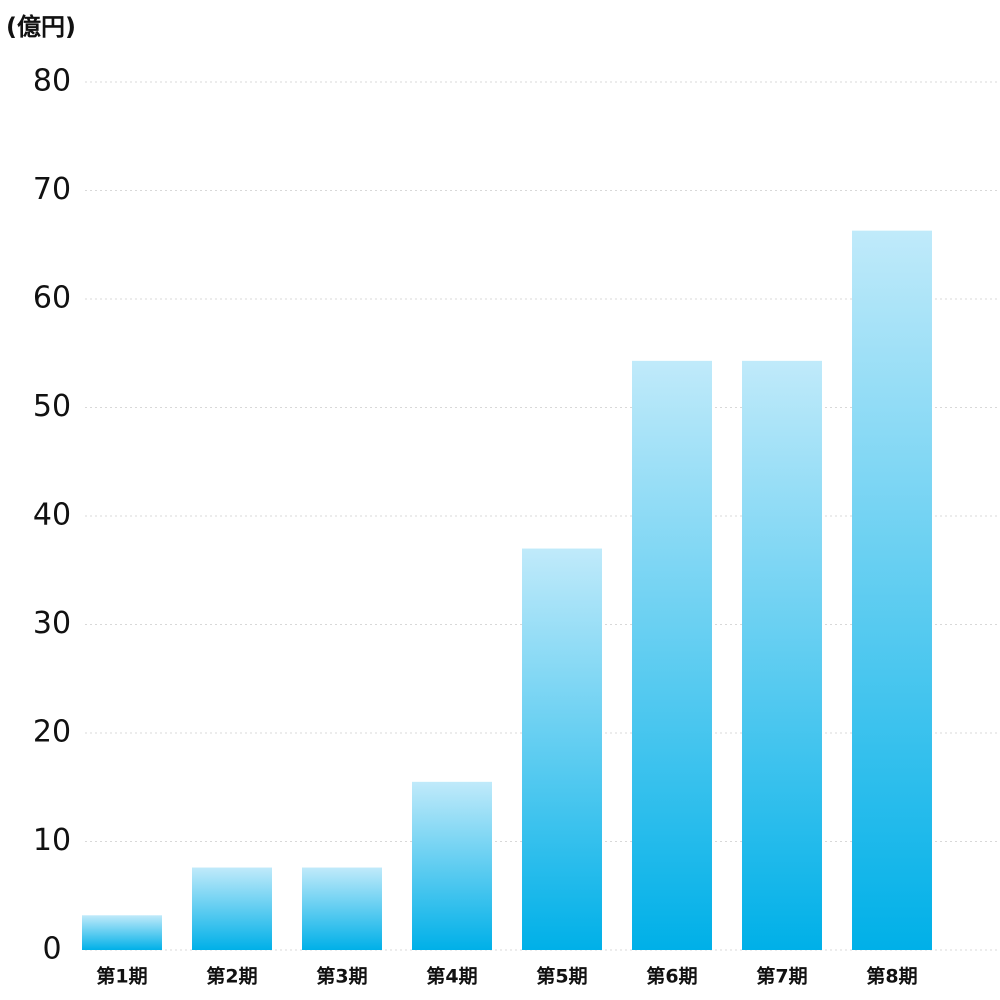  I want to click on x-tick-label: 第4期, so click(451, 976).